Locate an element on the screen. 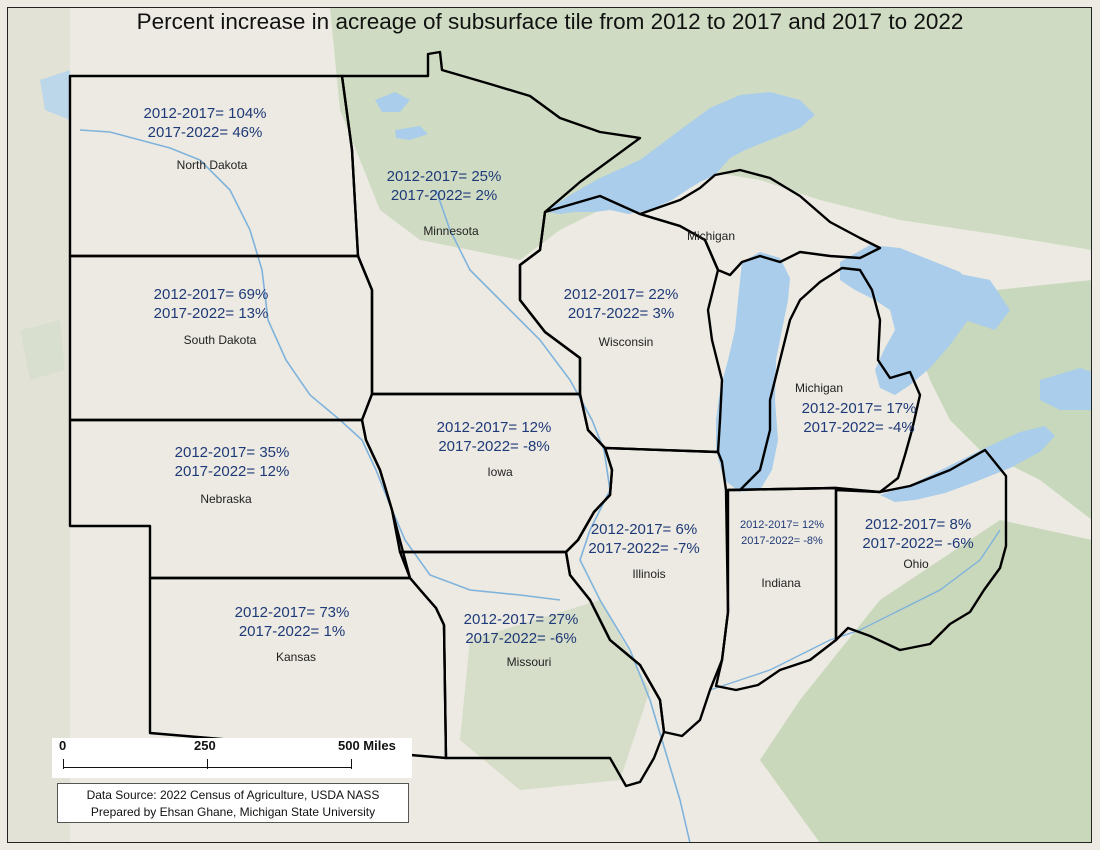 This screenshot has width=1100, height=855. stat-2017-2022: 2017-2022= -4% is located at coordinates (859, 427).